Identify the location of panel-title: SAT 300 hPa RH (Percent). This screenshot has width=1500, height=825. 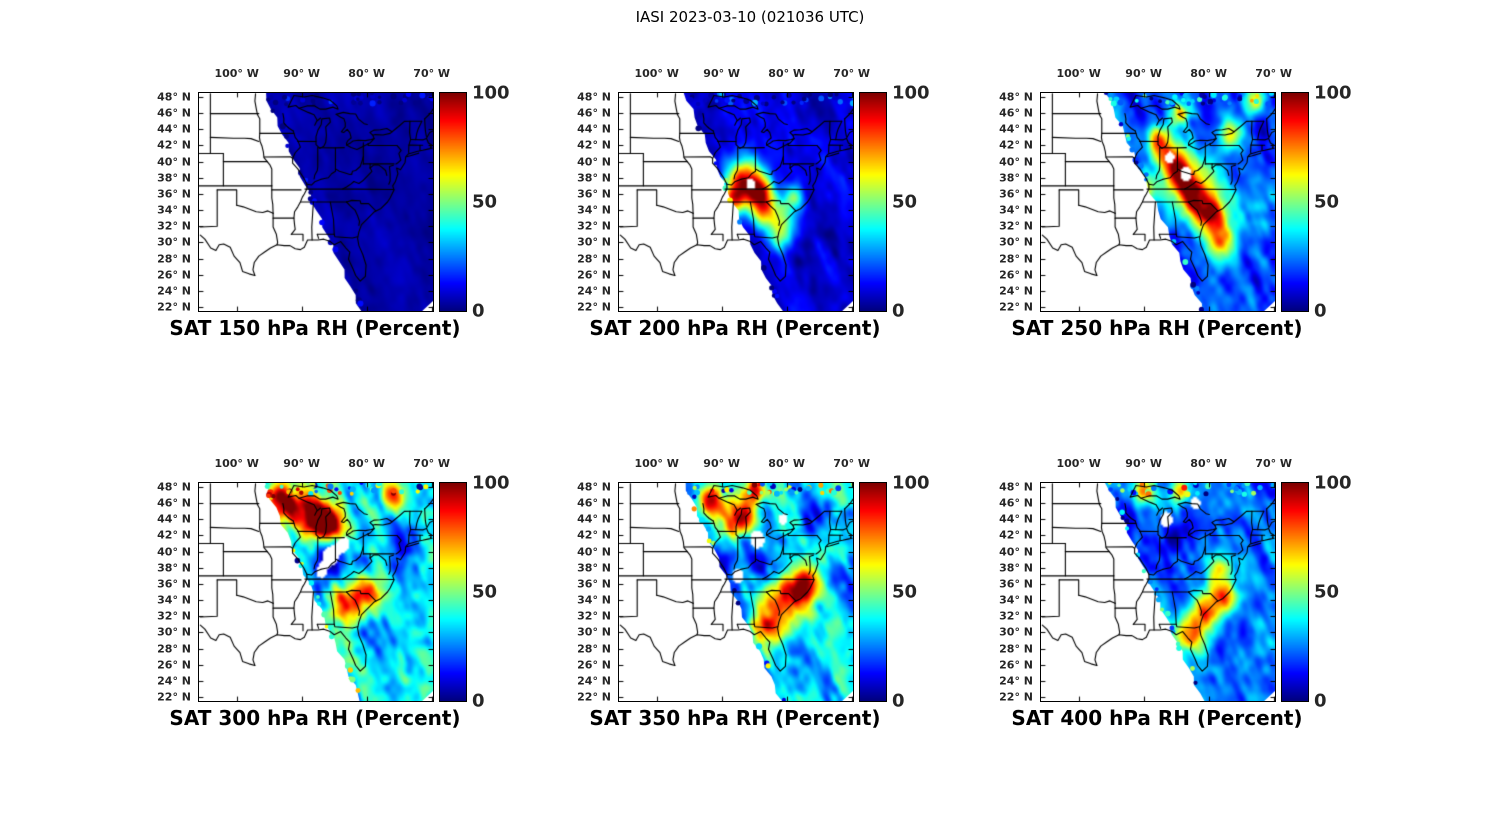
(315, 718).